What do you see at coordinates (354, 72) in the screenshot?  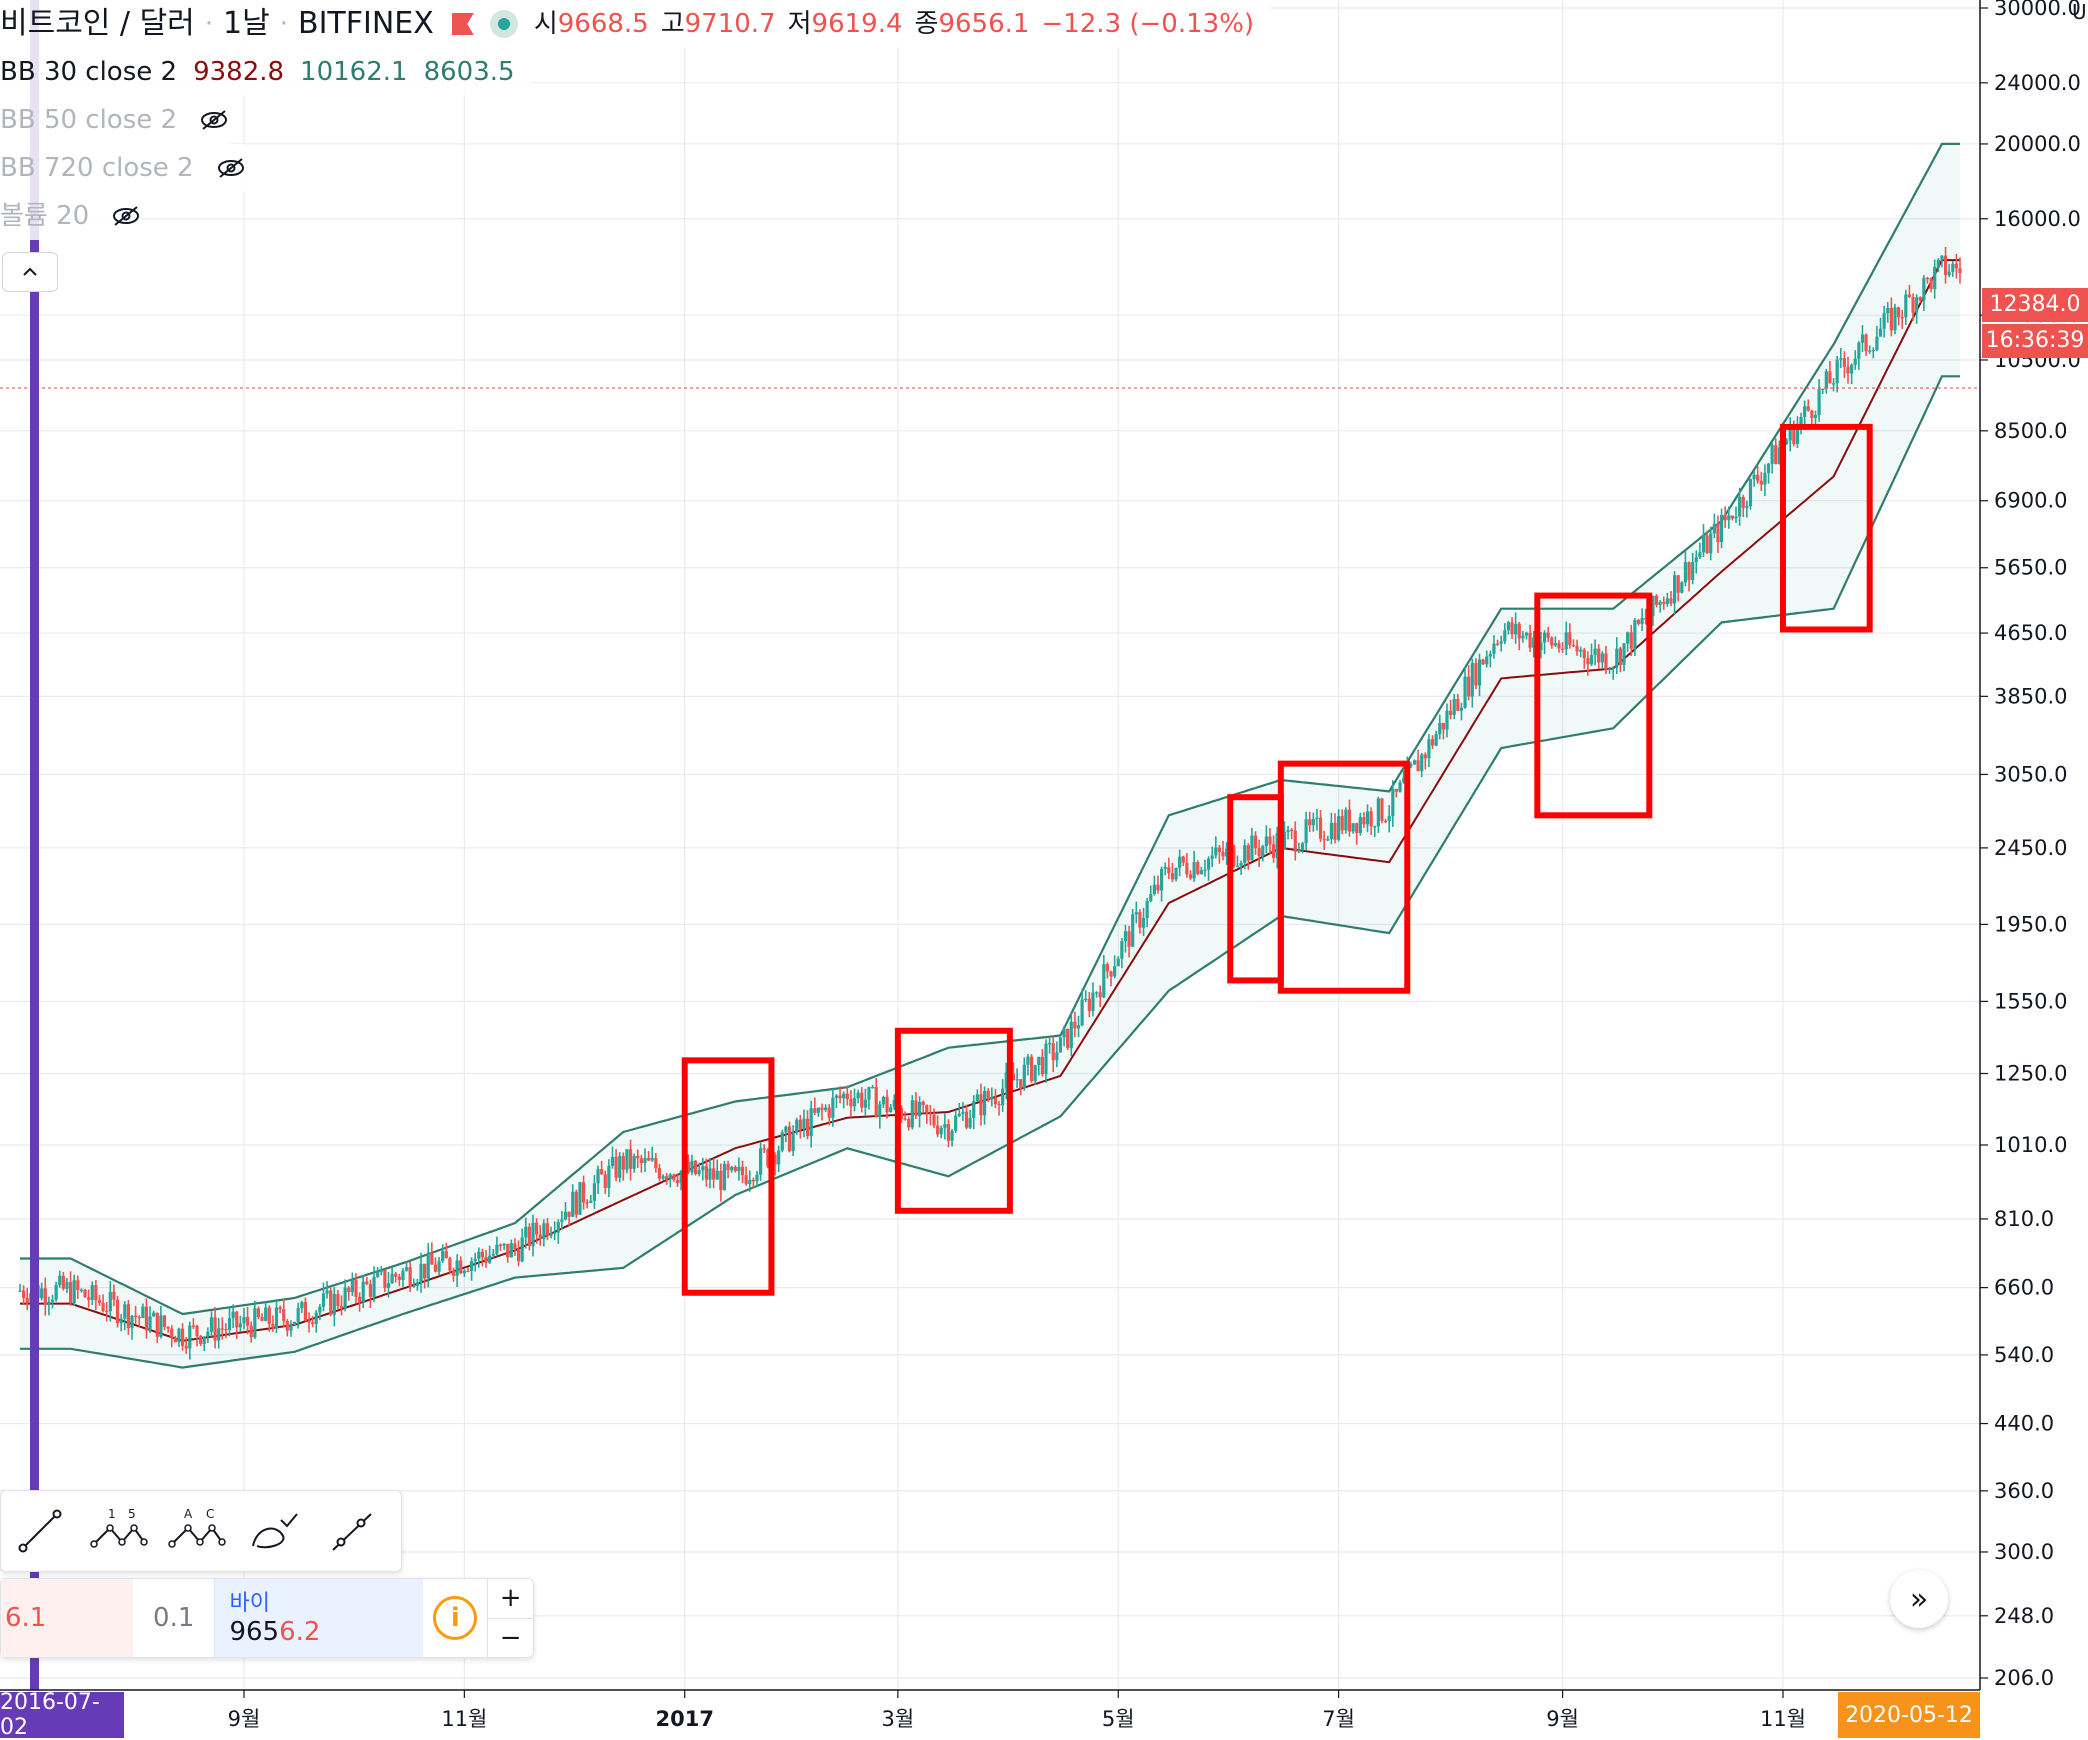 I see `bb-upper-value: 10162.1` at bounding box center [354, 72].